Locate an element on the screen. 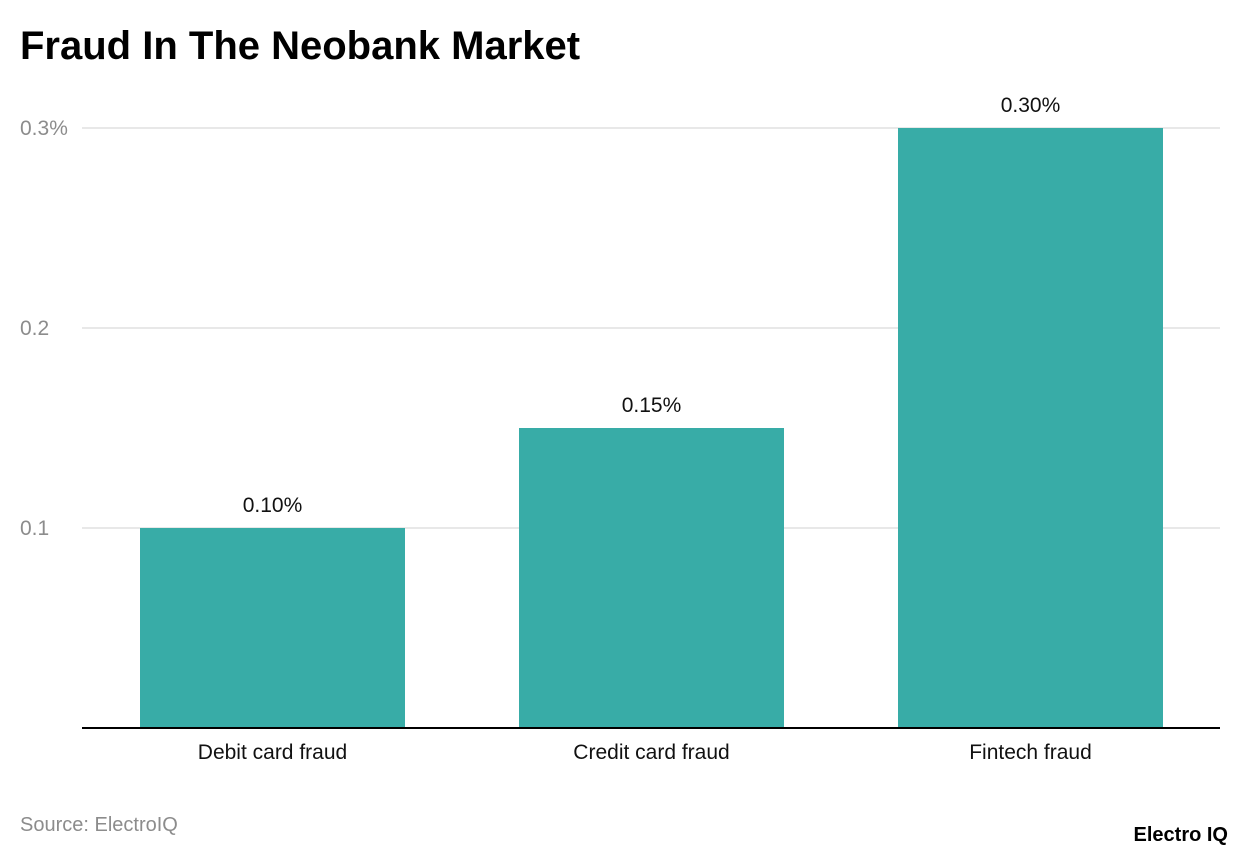  data-label: 0.30% is located at coordinates (1031, 105).